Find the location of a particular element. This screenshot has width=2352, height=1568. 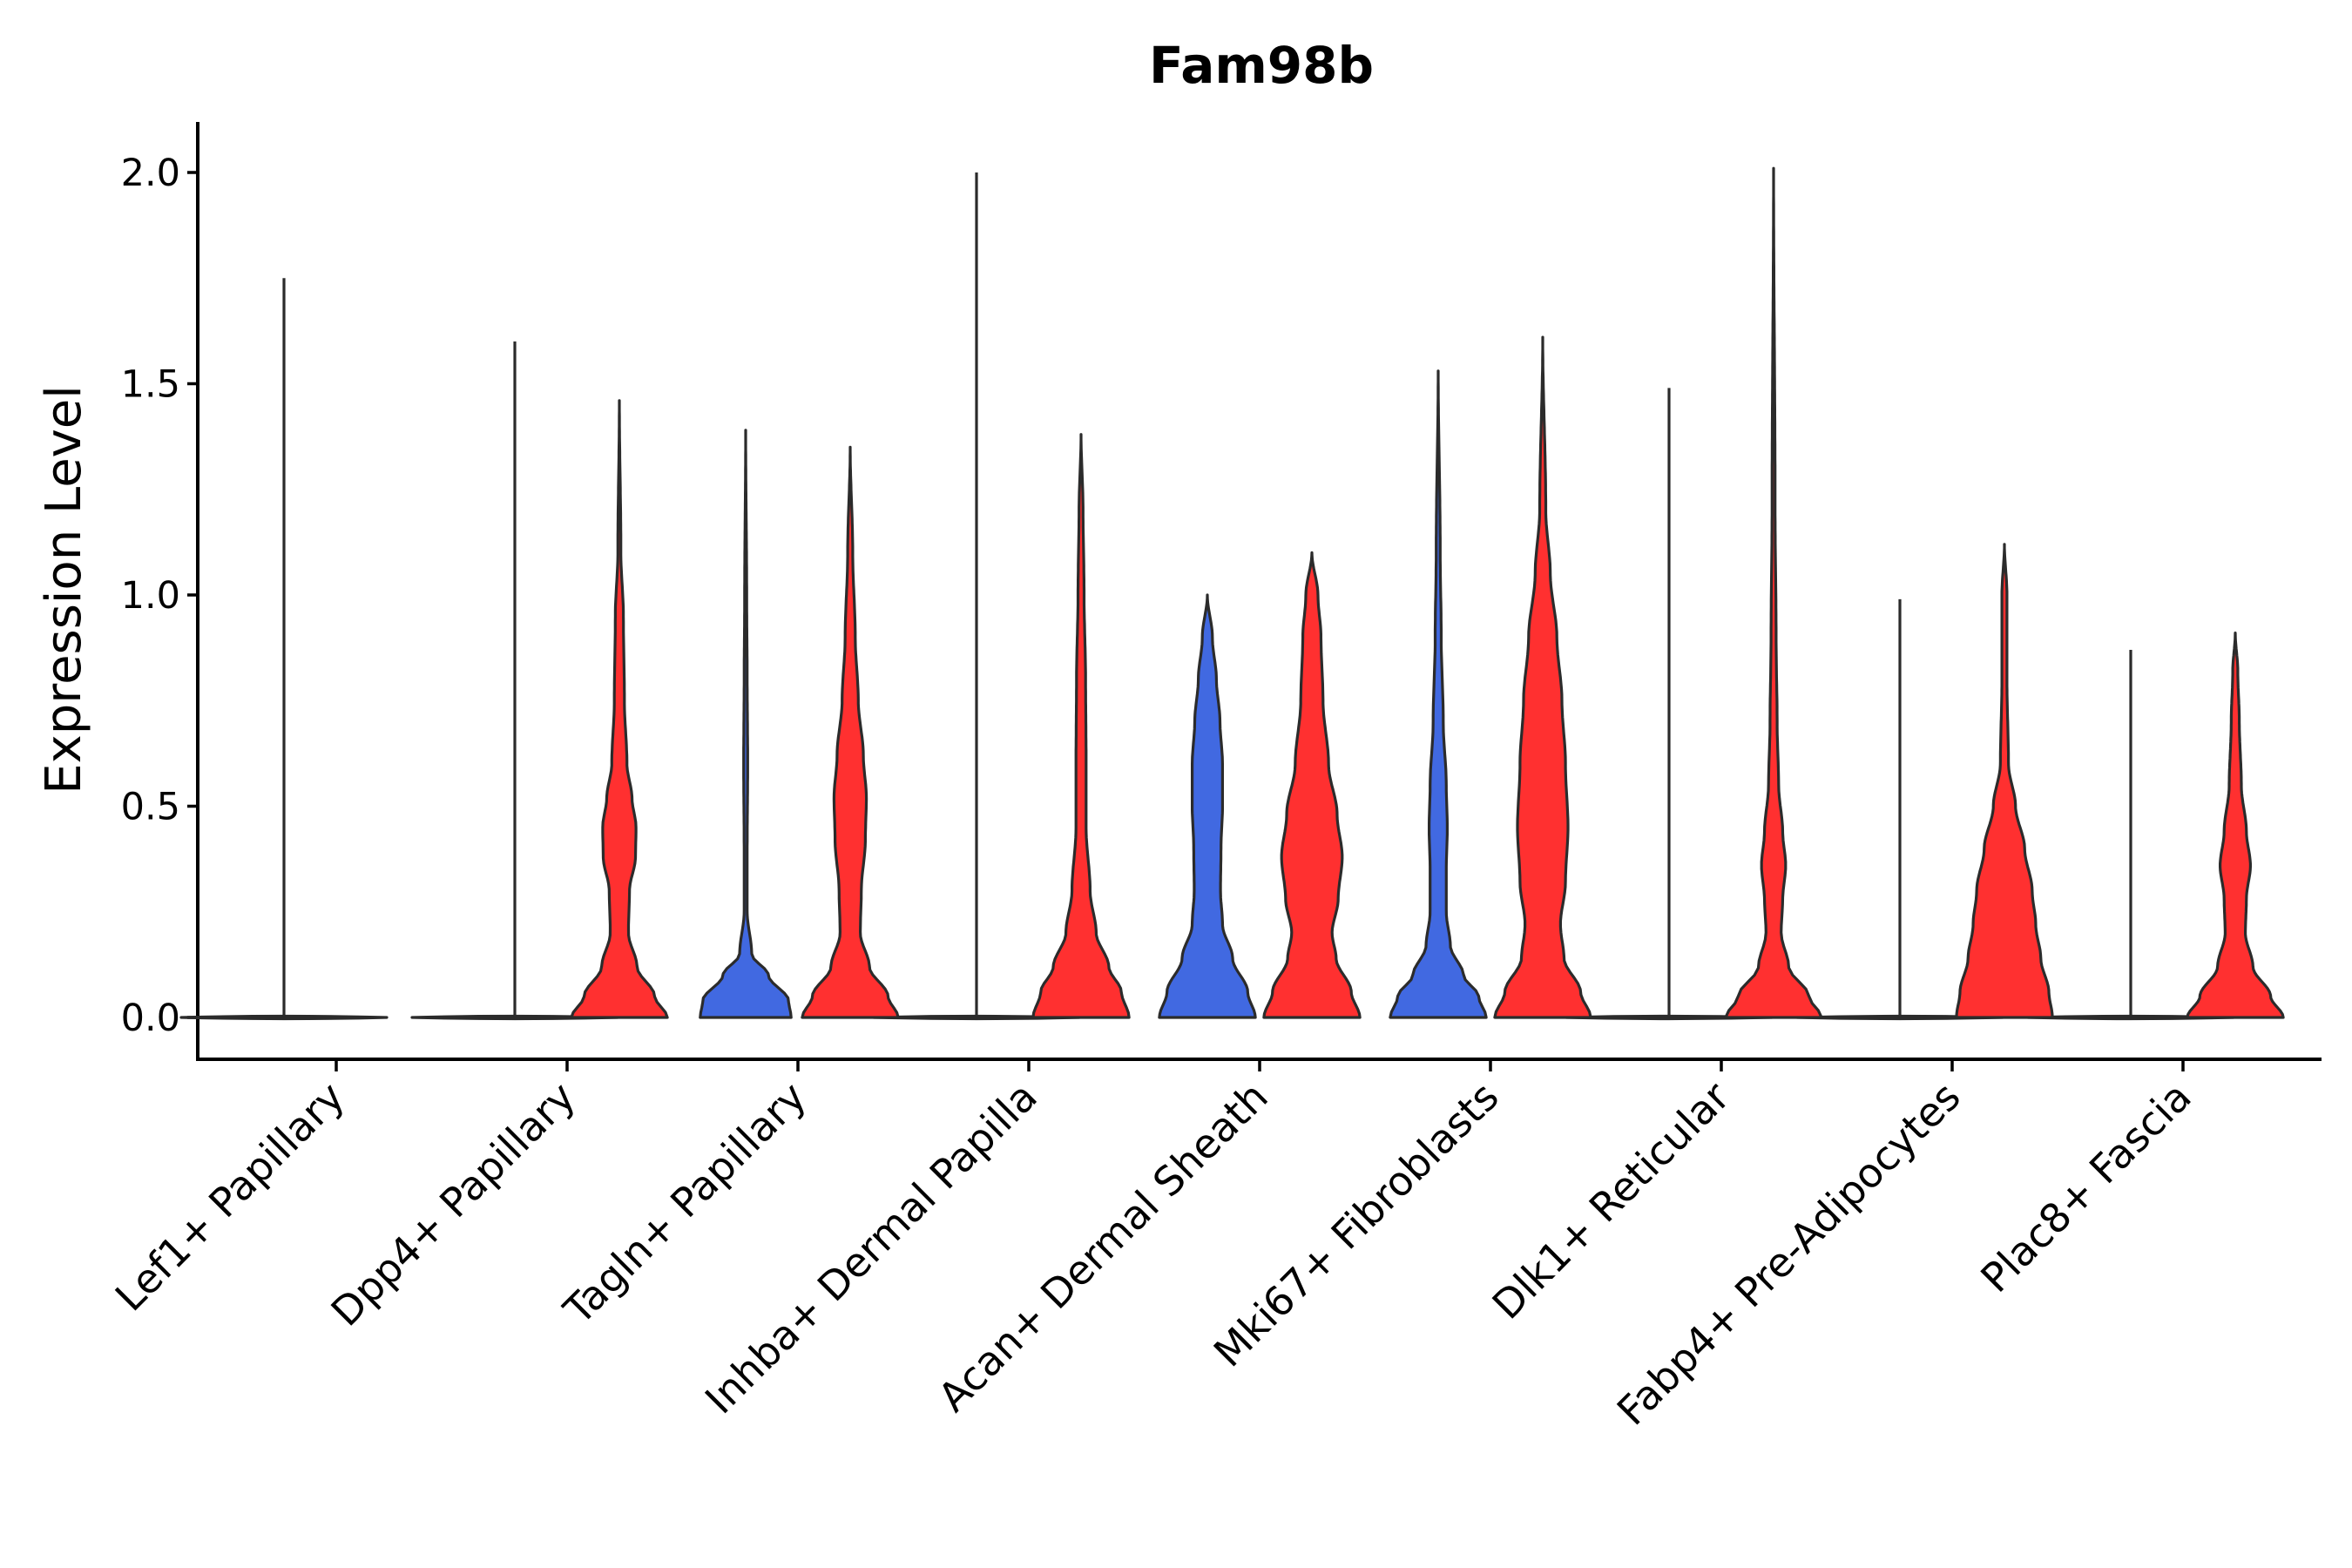

y-tick-label: 1.5 is located at coordinates (150, 385).